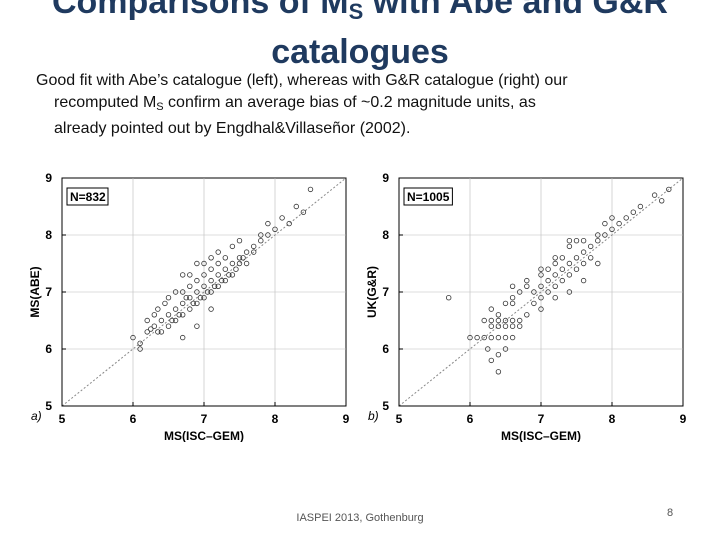  What do you see at coordinates (48, 349) in the screenshot?
I see `y-tick-label: 6` at bounding box center [48, 349].